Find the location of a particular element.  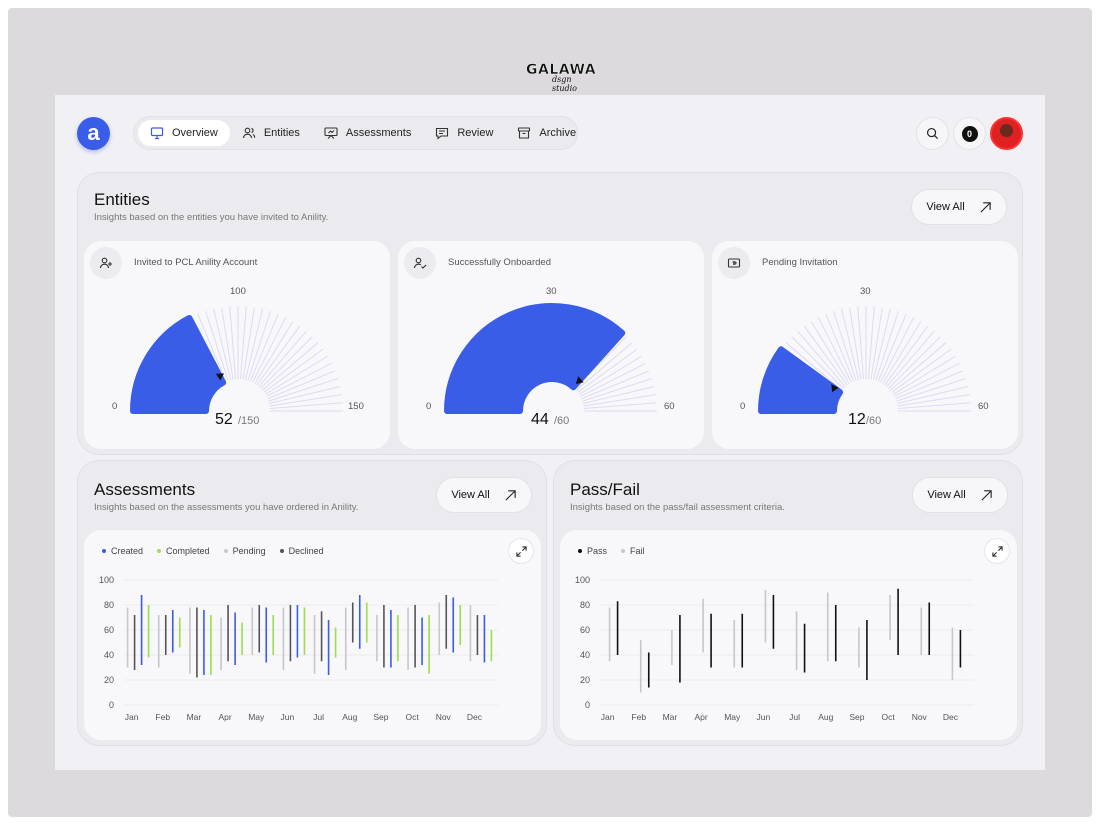

message-icon is located at coordinates (442, 133).